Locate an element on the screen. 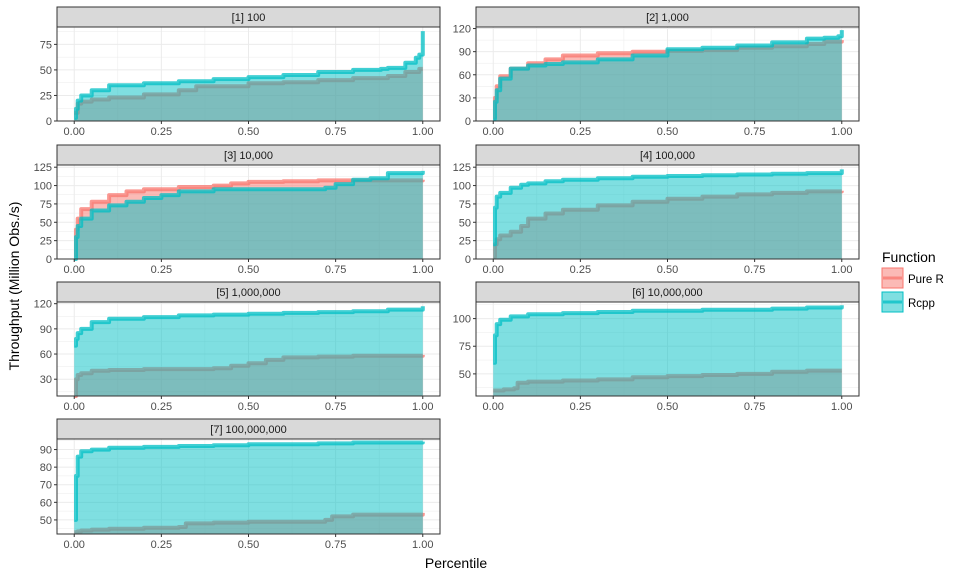 This screenshot has width=960, height=576. legend-label-rcpp: Rcpp is located at coordinates (921, 304).